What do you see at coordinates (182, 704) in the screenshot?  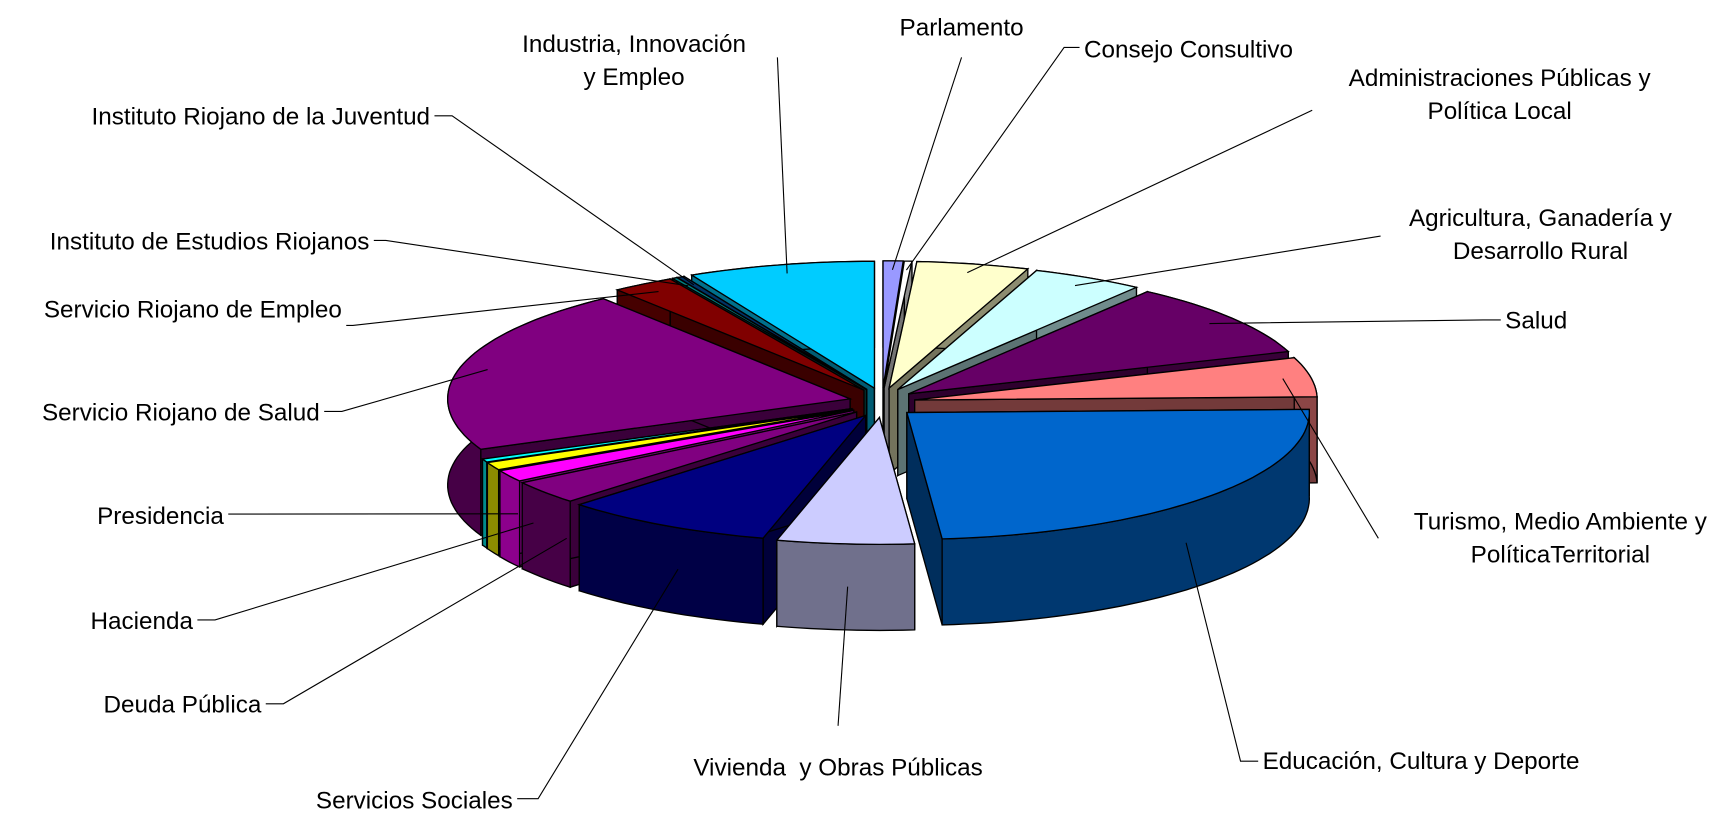 I see `slice-label: Deuda Pública` at bounding box center [182, 704].